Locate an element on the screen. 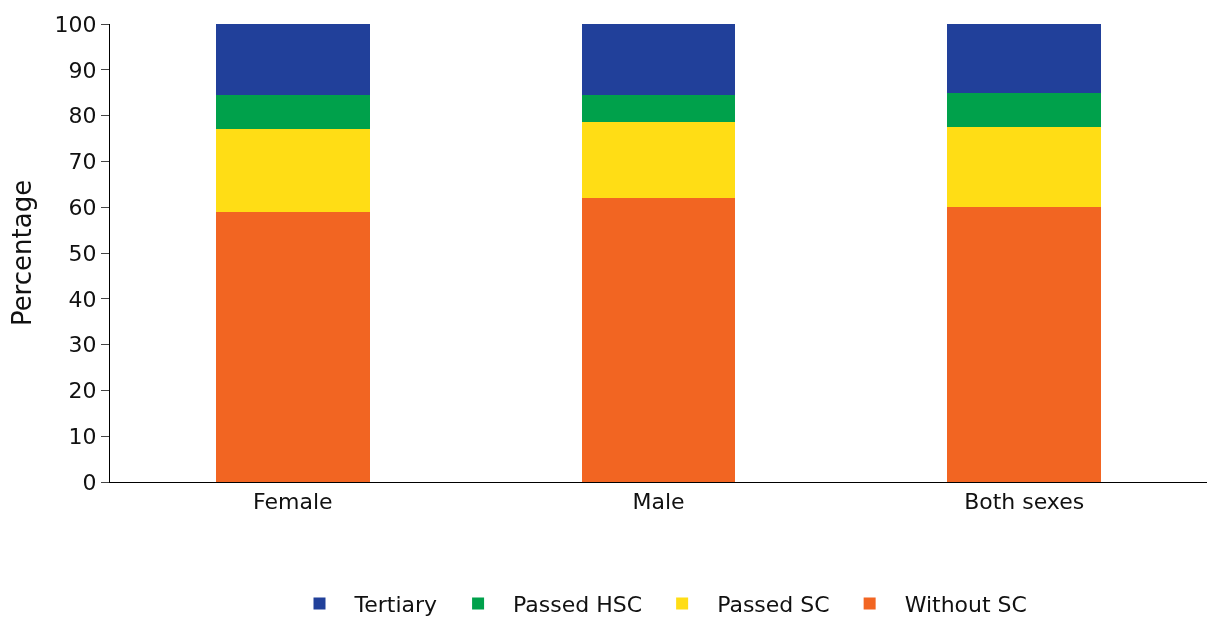  legend-label: Tertiary is located at coordinates (395, 605).